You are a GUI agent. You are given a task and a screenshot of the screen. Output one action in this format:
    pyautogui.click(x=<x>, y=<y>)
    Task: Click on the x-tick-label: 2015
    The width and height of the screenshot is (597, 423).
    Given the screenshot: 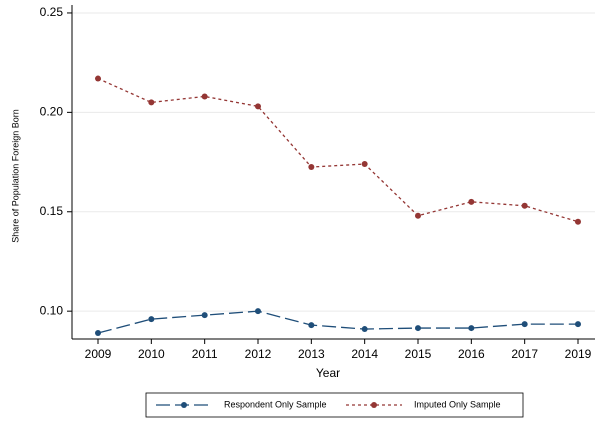 What is the action you would take?
    pyautogui.click(x=418, y=354)
    